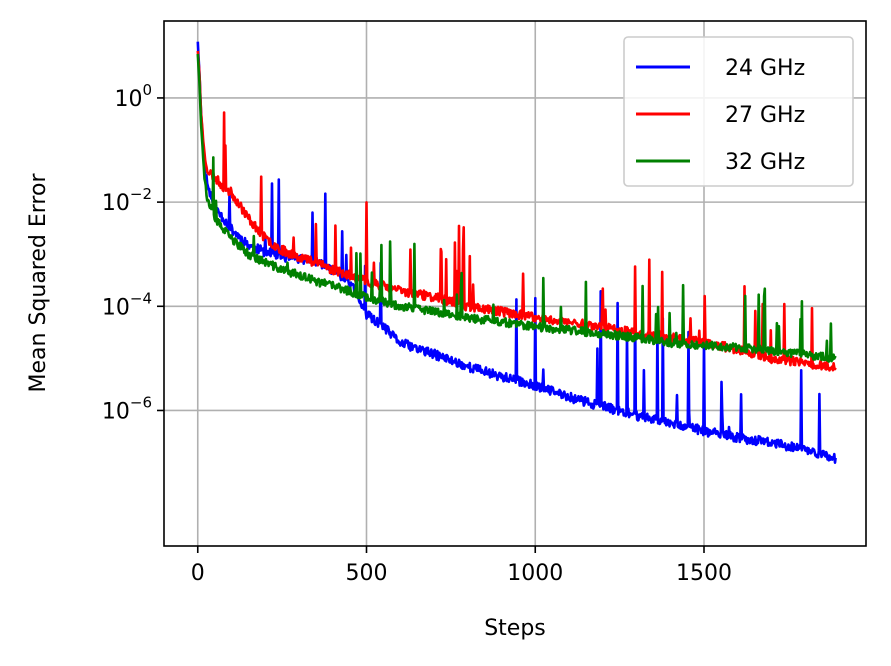  I want to click on y-axis-label: Mean Squared Error, so click(38, 283).